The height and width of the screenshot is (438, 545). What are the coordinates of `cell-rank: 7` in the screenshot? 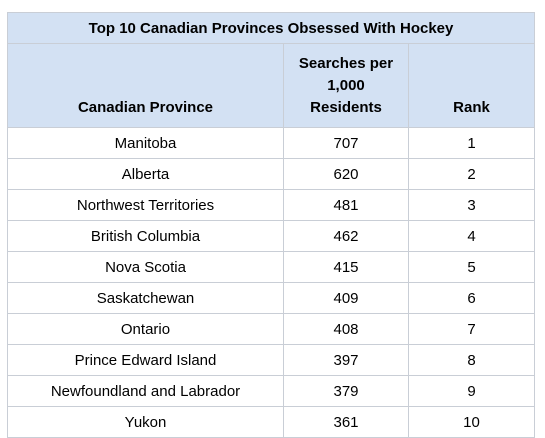 It's located at (471, 329).